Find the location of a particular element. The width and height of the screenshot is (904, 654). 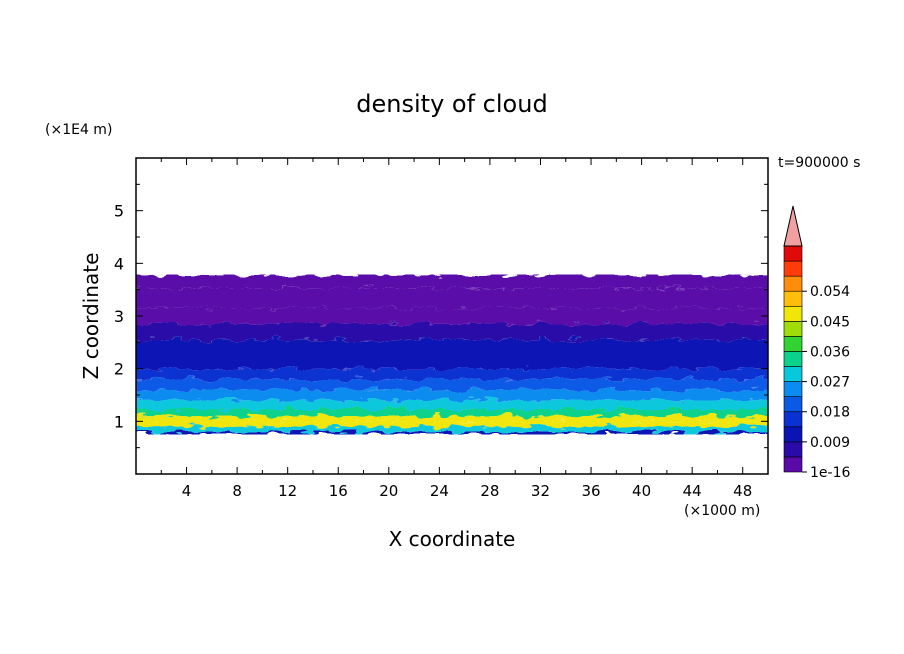

x-tick-label: 28 is located at coordinates (489, 491).